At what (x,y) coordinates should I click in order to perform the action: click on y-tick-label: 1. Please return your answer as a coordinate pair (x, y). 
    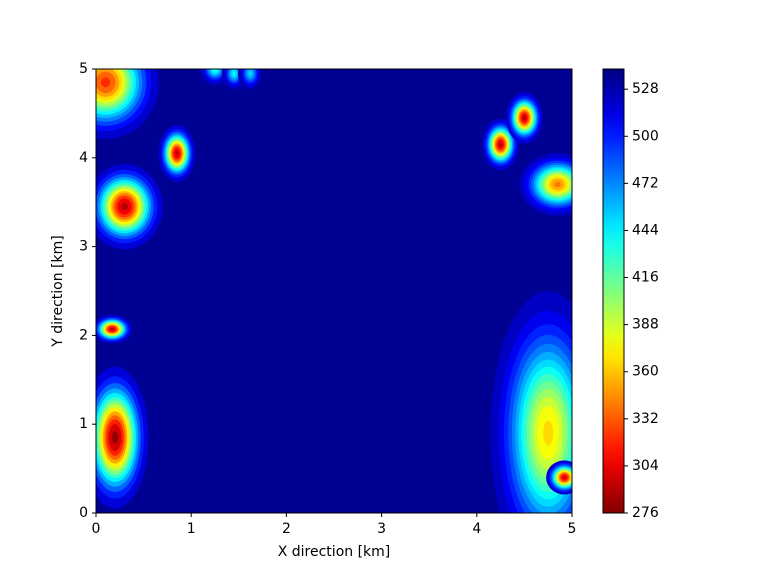
    Looking at the image, I should click on (83, 424).